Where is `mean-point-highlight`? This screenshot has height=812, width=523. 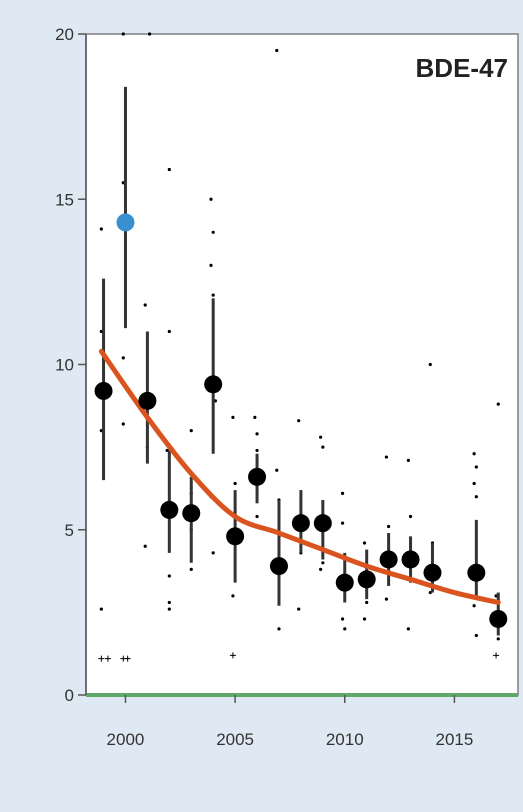
mean-point-highlight is located at coordinates (125, 222).